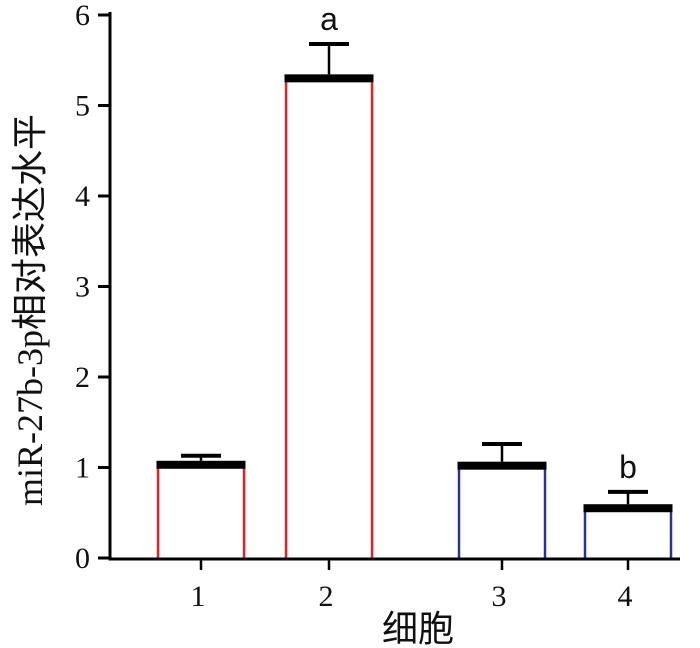  I want to click on x-tick-label: 3, so click(499, 596).